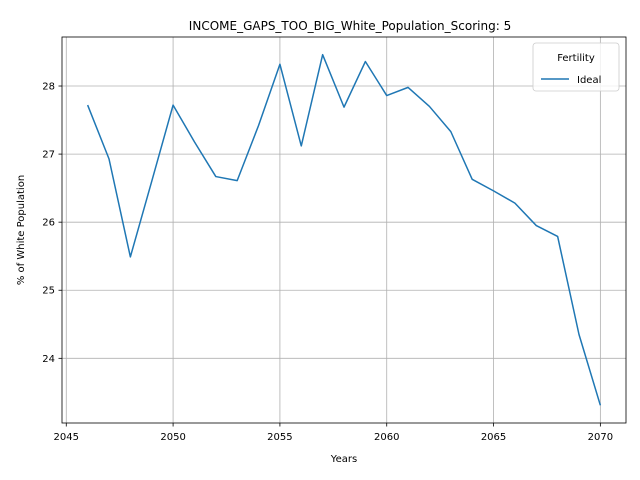 The height and width of the screenshot is (480, 640). What do you see at coordinates (576, 58) in the screenshot?
I see `legend-title: Fertility` at bounding box center [576, 58].